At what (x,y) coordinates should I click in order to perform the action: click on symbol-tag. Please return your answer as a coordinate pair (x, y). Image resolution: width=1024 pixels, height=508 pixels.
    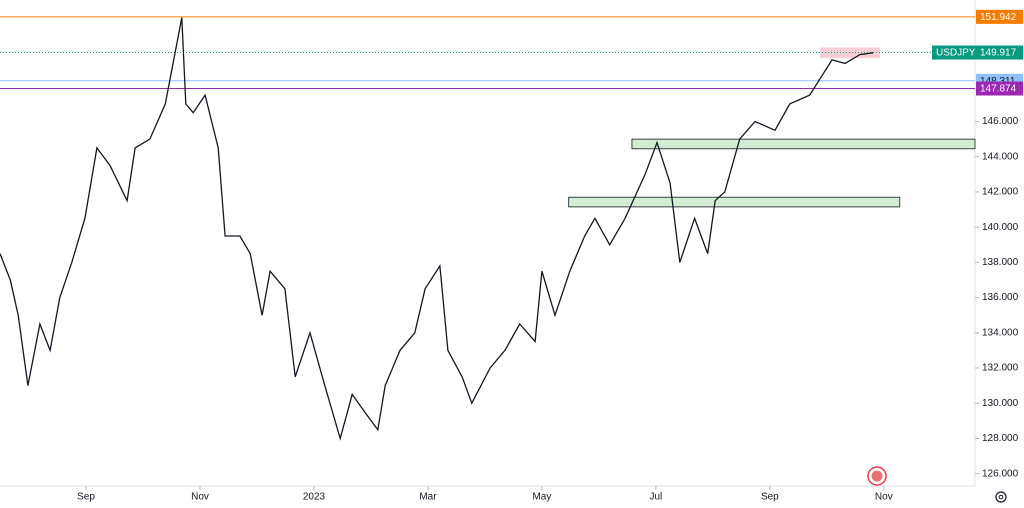
    Looking at the image, I should click on (954, 52).